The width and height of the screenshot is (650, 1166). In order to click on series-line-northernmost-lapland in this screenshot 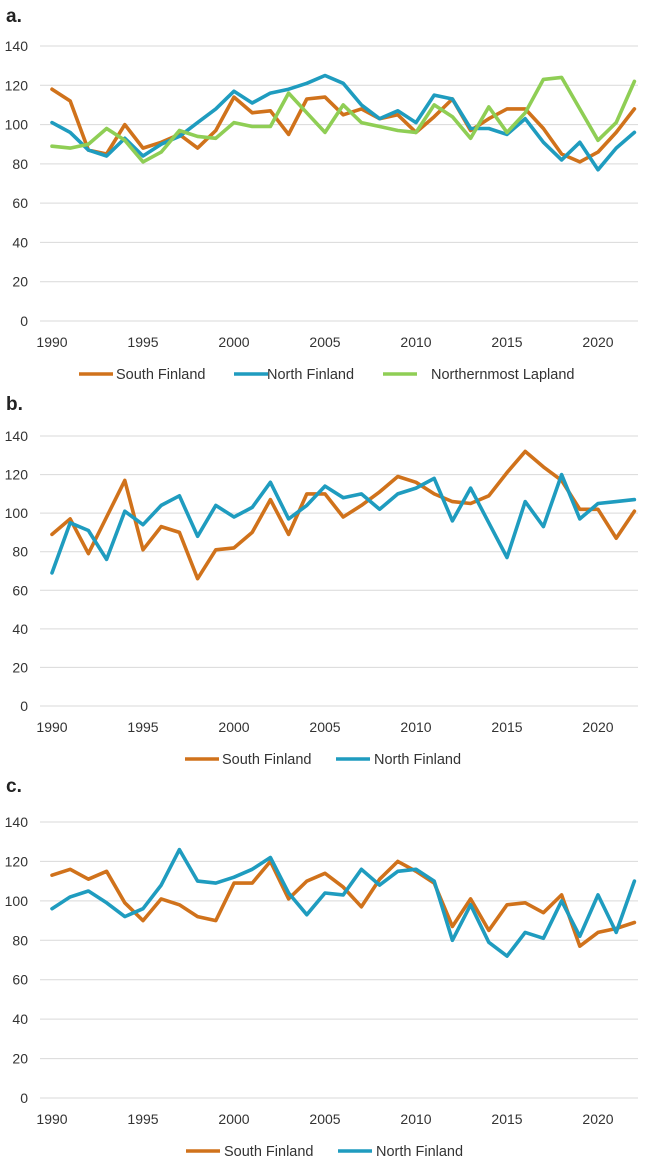, I will do `click(343, 119)`.